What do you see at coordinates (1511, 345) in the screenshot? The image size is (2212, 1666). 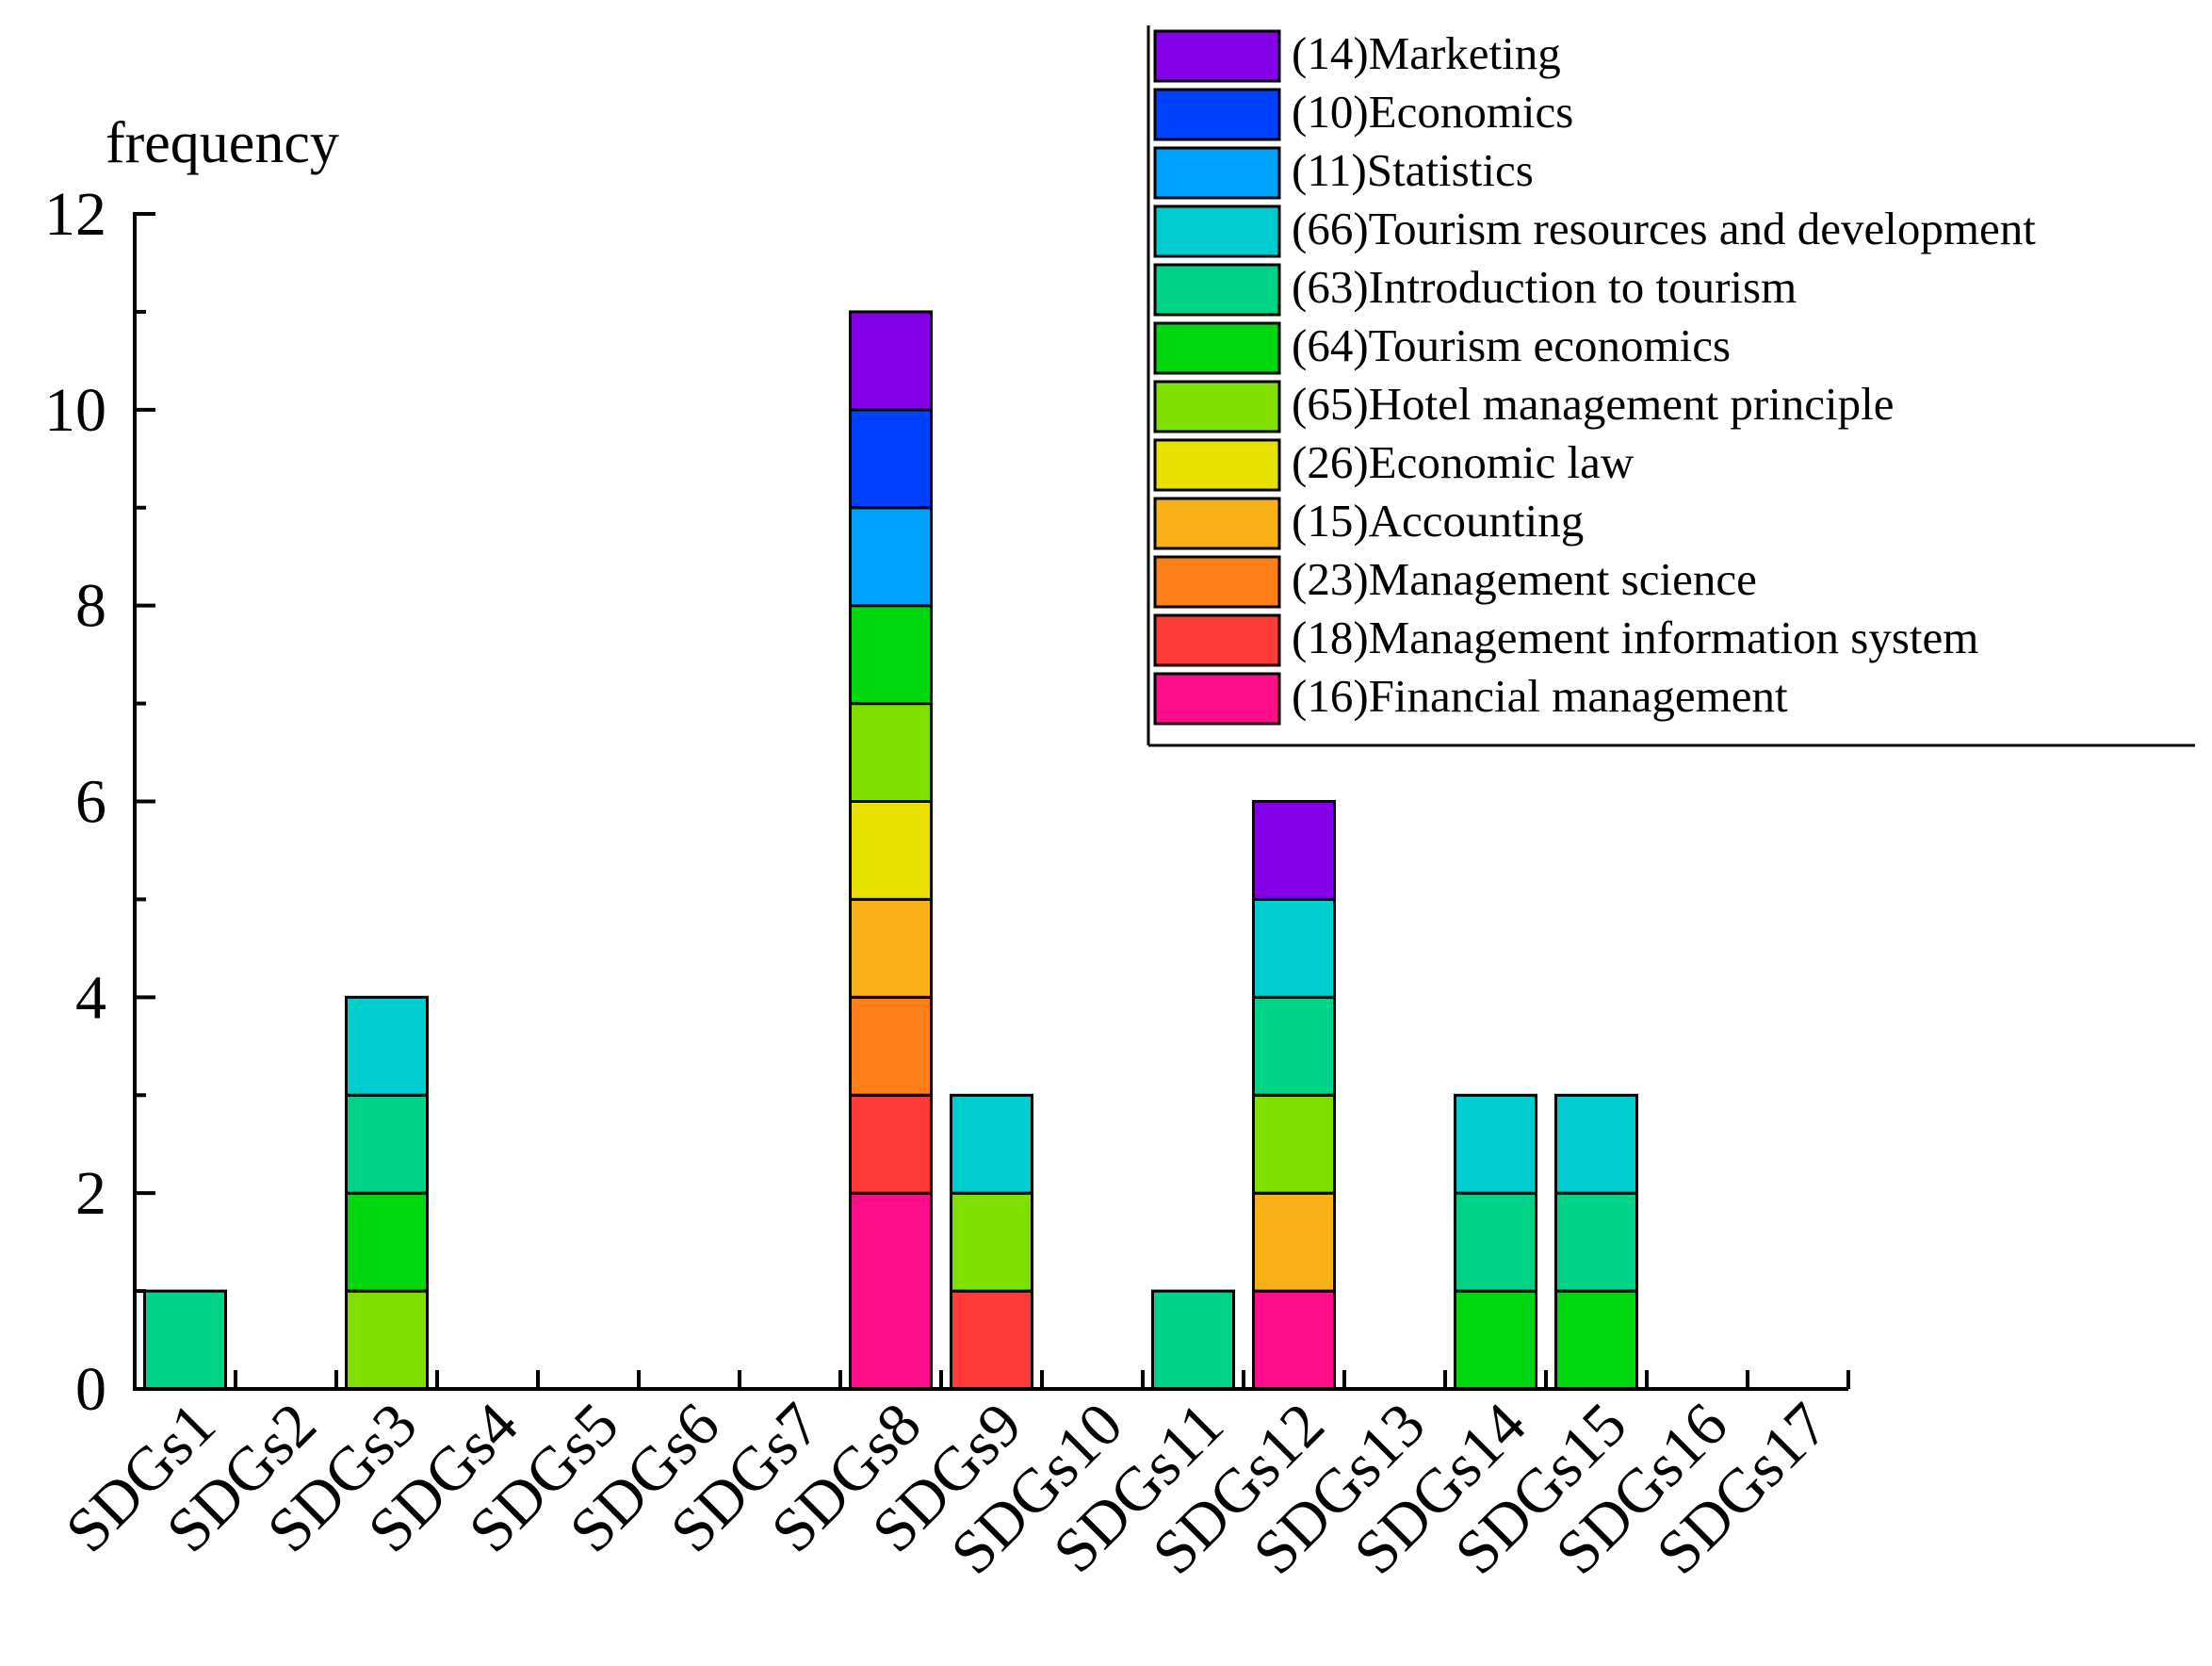 I see `legend-label: (64)Tourism economics` at bounding box center [1511, 345].